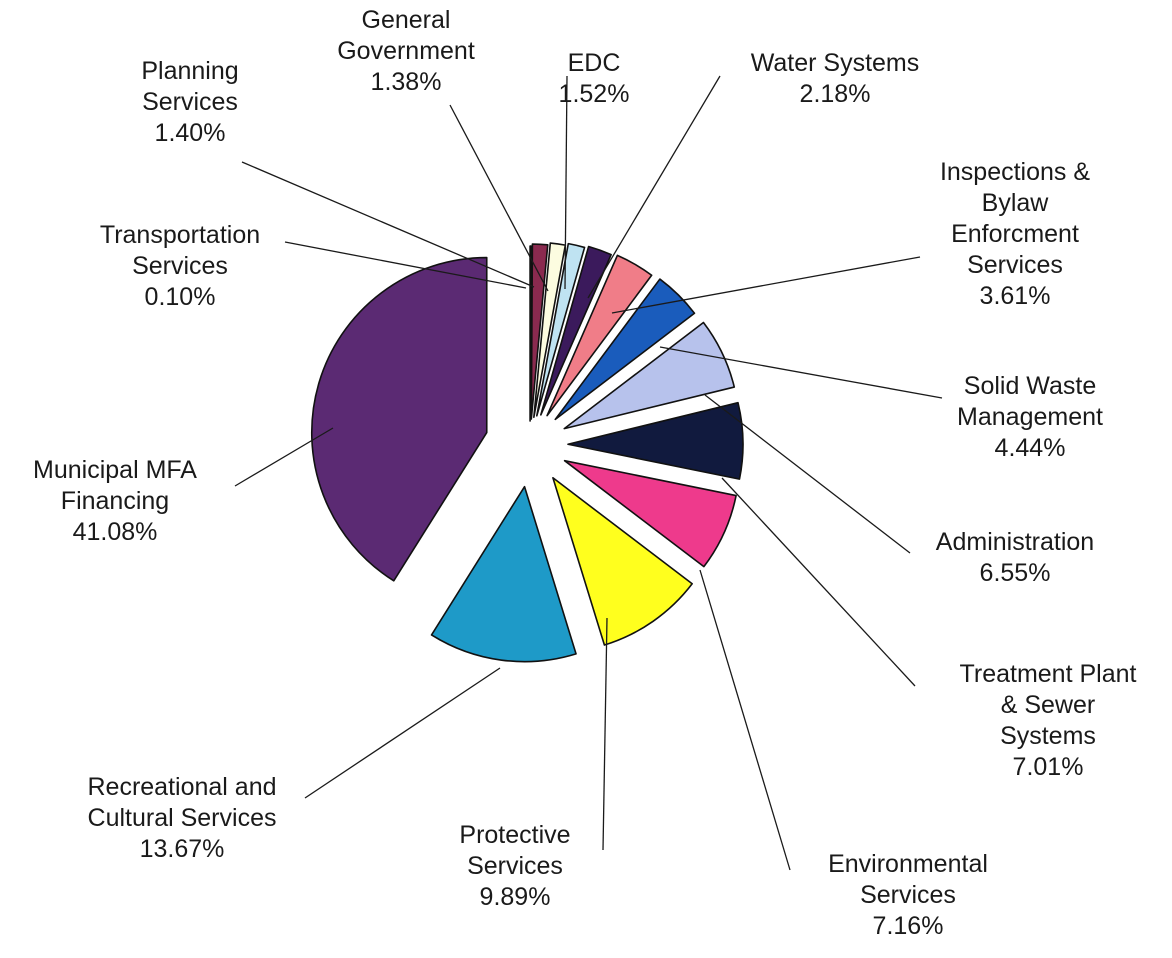  Describe the element at coordinates (190, 133) in the screenshot. I see `slice-value-label: 1.40%` at that location.